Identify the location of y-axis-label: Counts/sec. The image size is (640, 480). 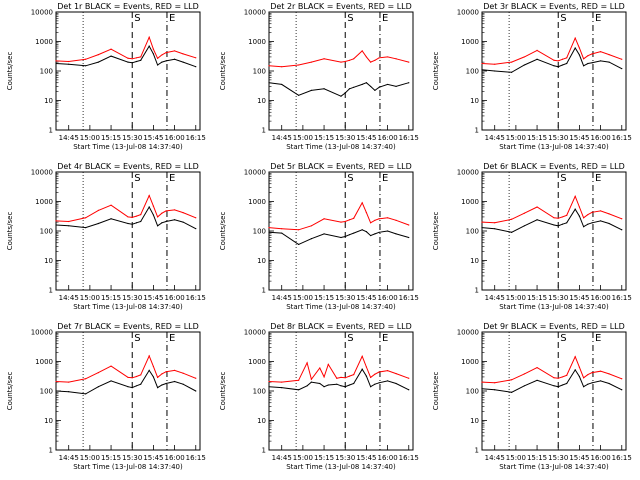
(436, 71).